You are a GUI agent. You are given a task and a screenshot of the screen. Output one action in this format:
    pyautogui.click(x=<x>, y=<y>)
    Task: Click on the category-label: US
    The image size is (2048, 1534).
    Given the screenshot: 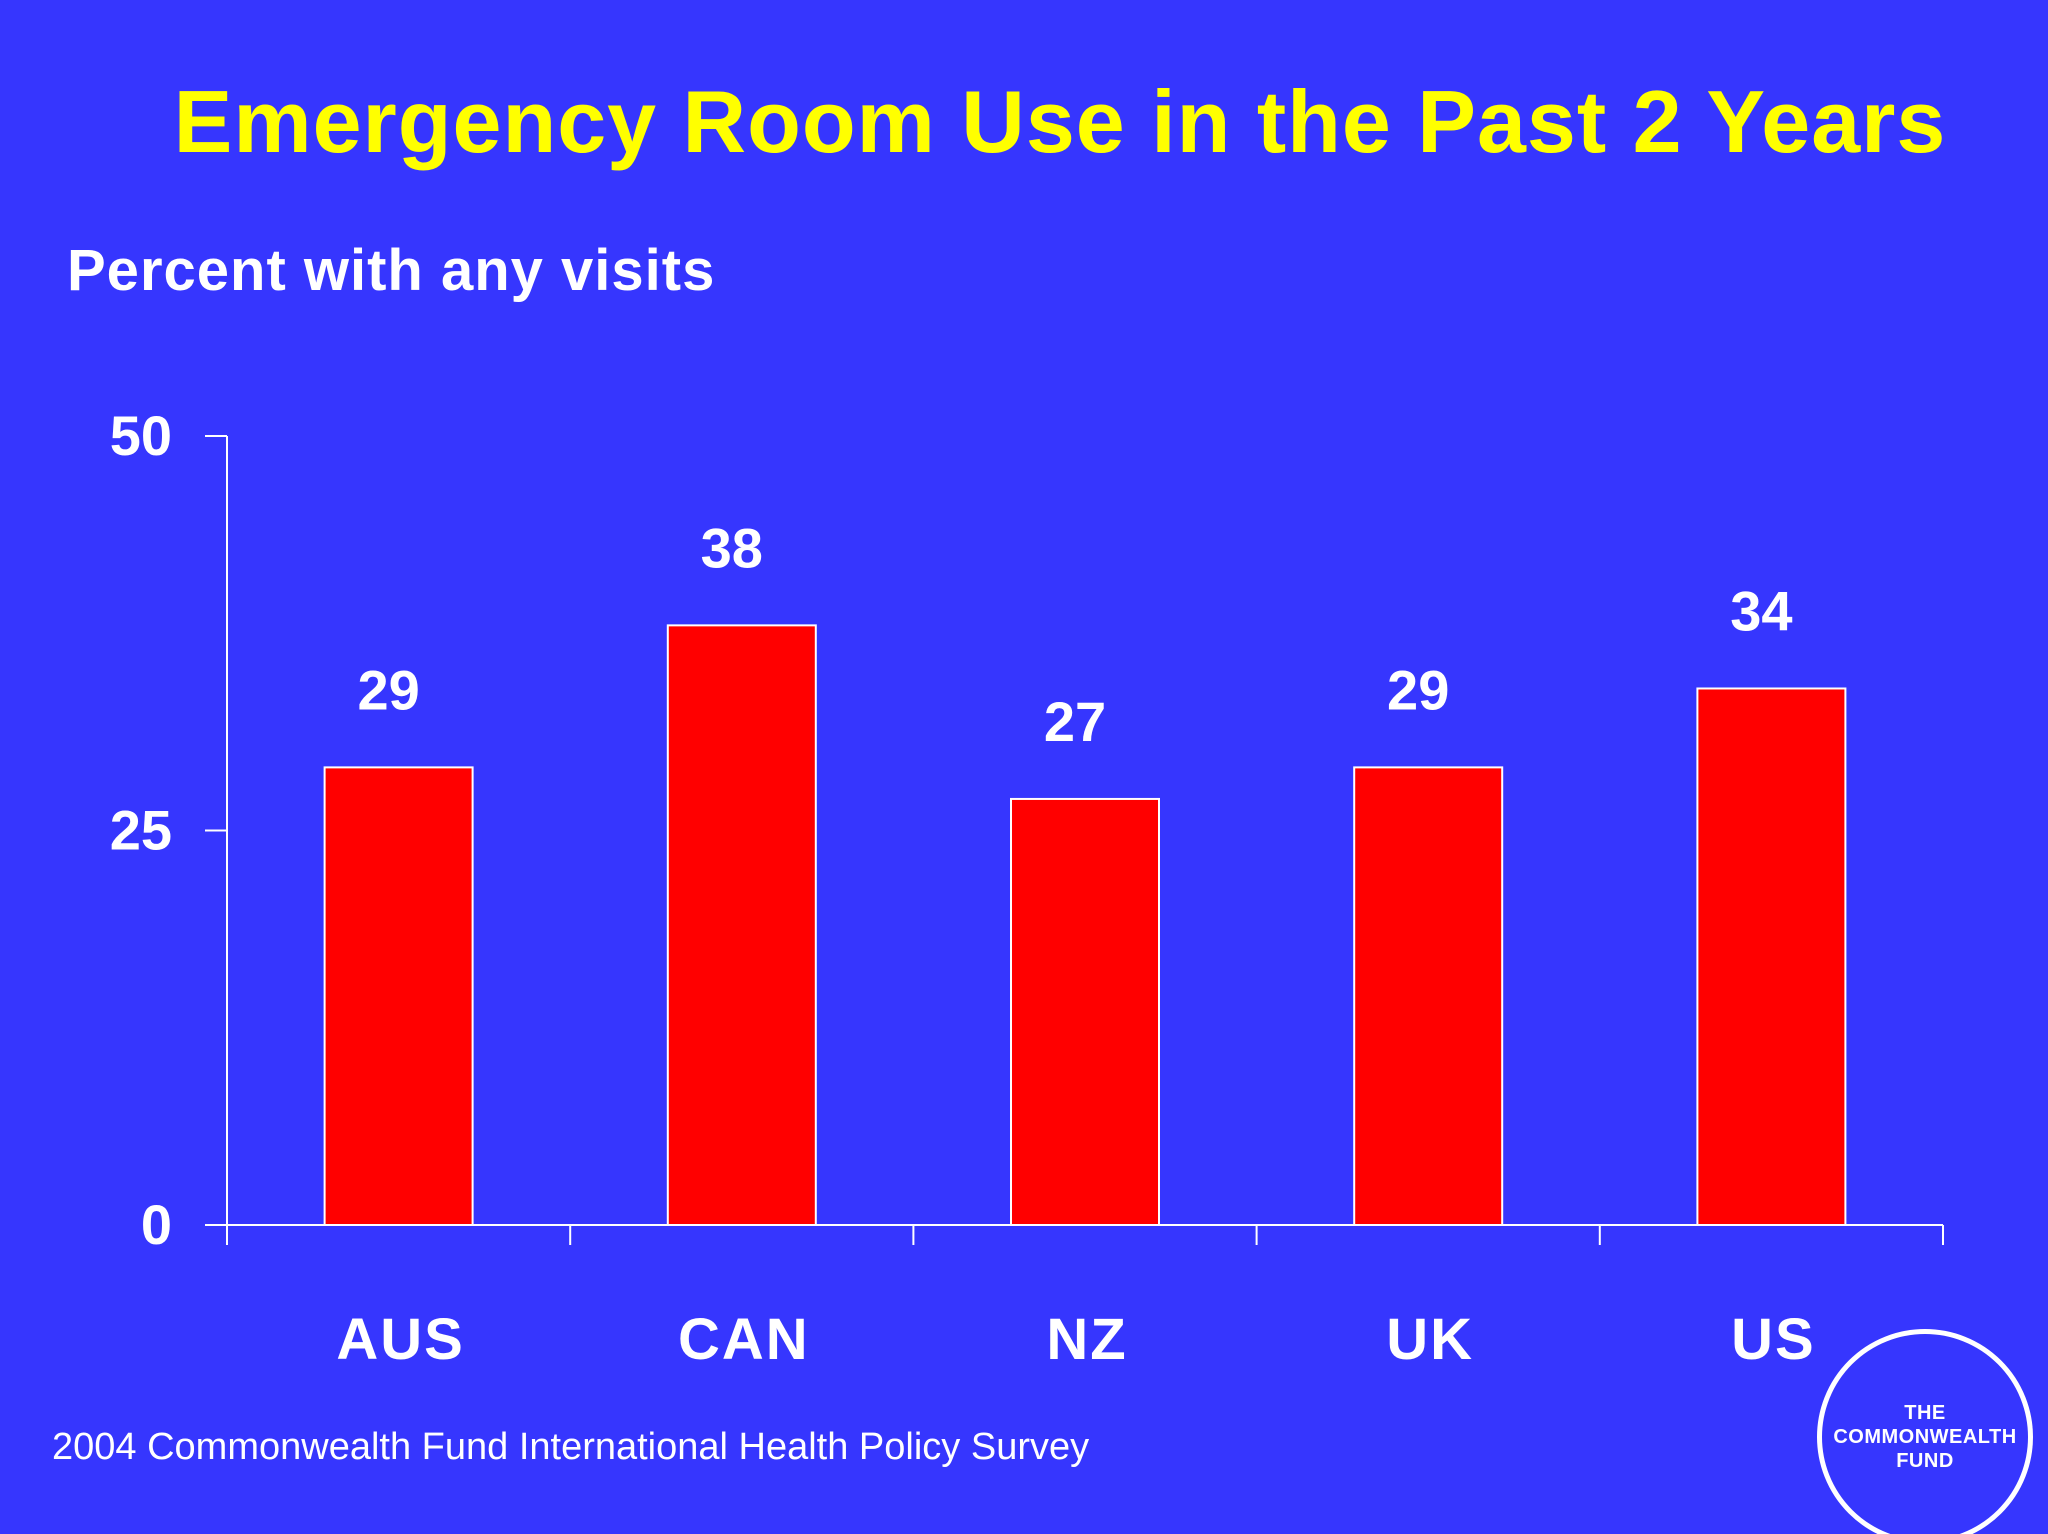 What is the action you would take?
    pyautogui.click(x=1773, y=1339)
    